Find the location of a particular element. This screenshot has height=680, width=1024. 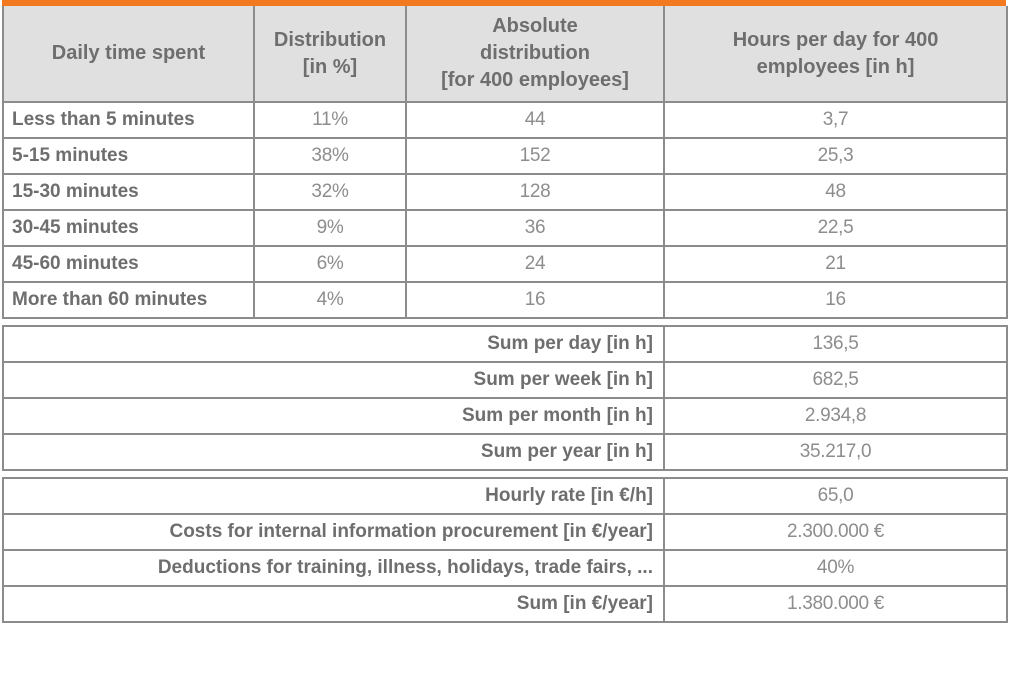

table-row: 15-30 minutes 32% 128 48 is located at coordinates (505, 192).